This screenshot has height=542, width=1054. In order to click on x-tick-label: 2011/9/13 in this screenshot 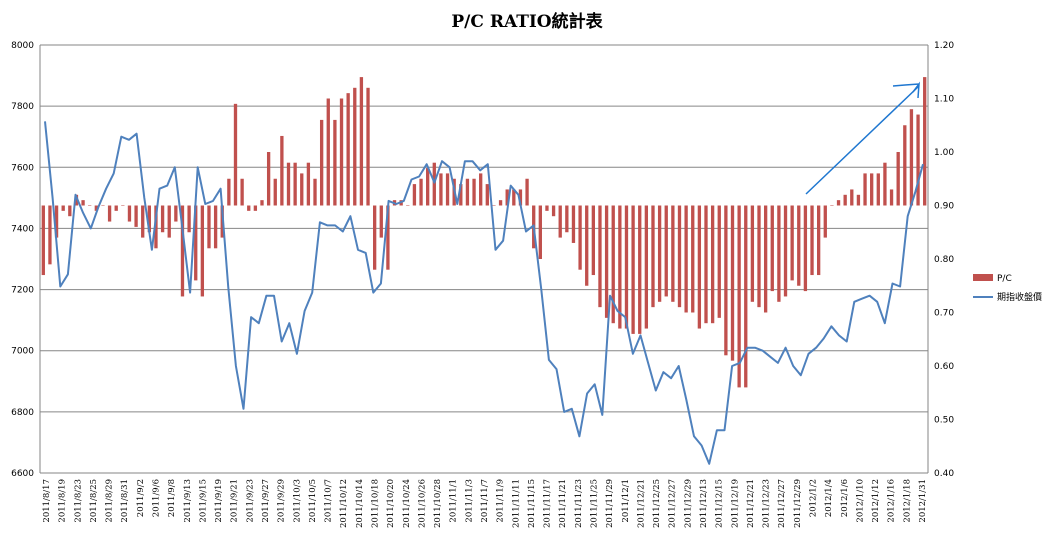, I will do `click(188, 501)`.